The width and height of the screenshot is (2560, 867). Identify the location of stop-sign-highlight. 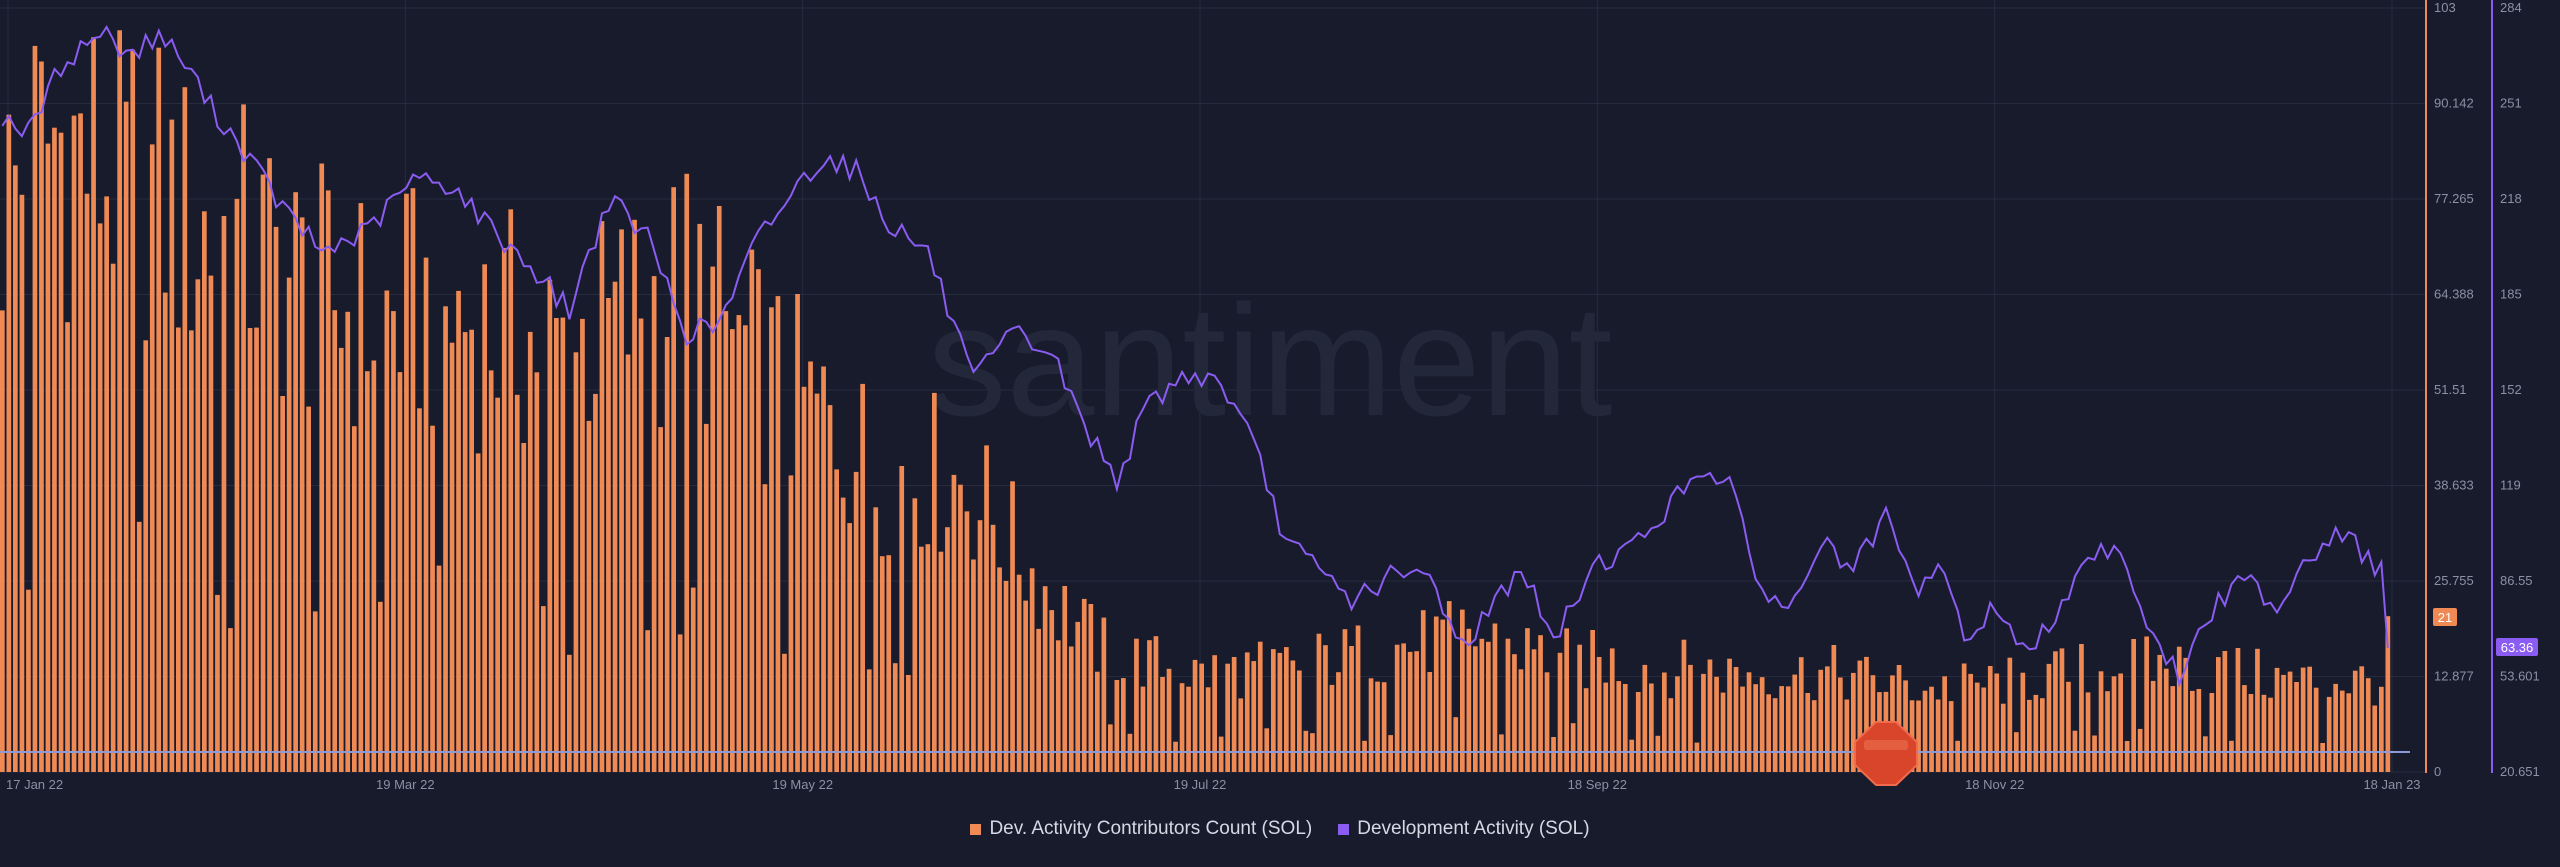
(1886, 745).